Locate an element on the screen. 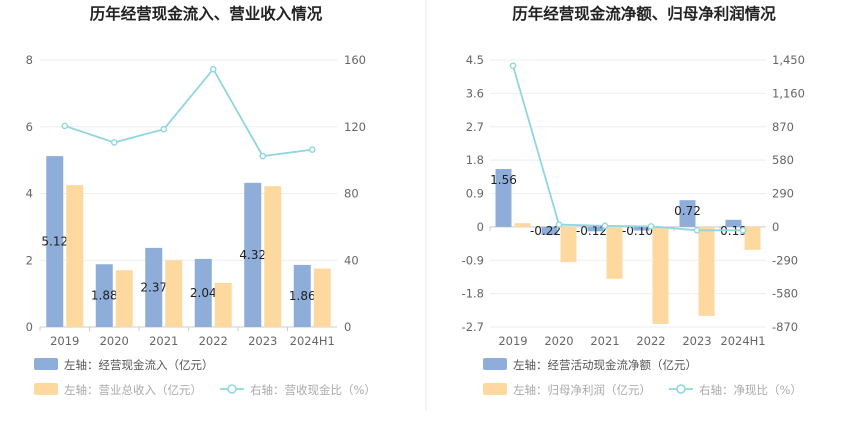 The height and width of the screenshot is (437, 850). chart-title: 历年经营现金流净额、归母净利润情况 is located at coordinates (644, 13).